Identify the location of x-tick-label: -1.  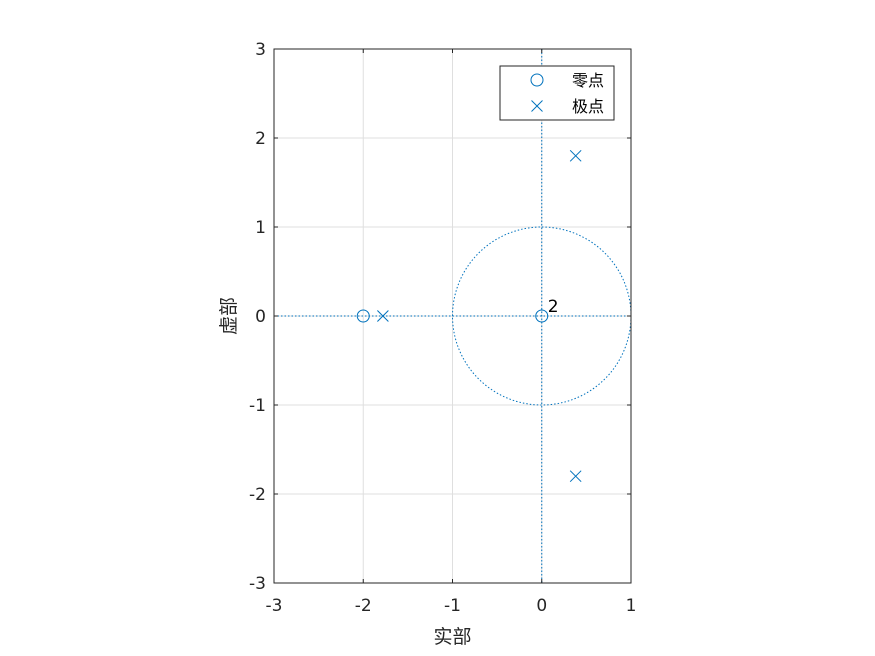
(452, 606).